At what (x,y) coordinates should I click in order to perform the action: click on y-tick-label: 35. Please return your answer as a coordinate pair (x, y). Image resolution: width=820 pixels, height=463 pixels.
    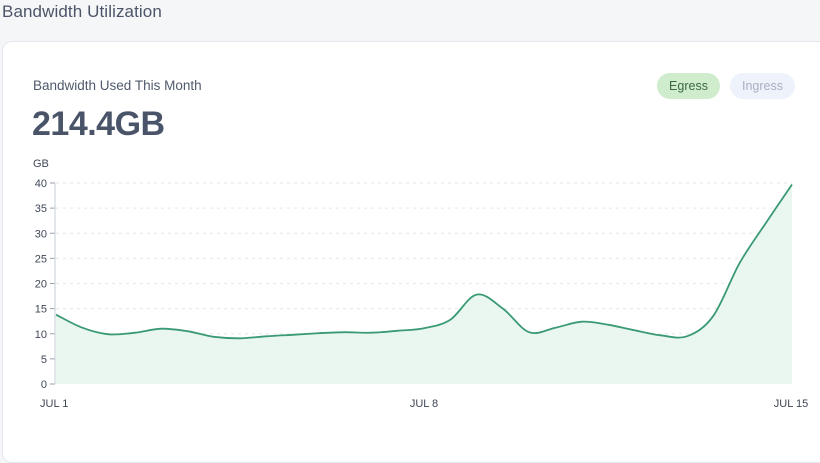
    Looking at the image, I should click on (41, 209).